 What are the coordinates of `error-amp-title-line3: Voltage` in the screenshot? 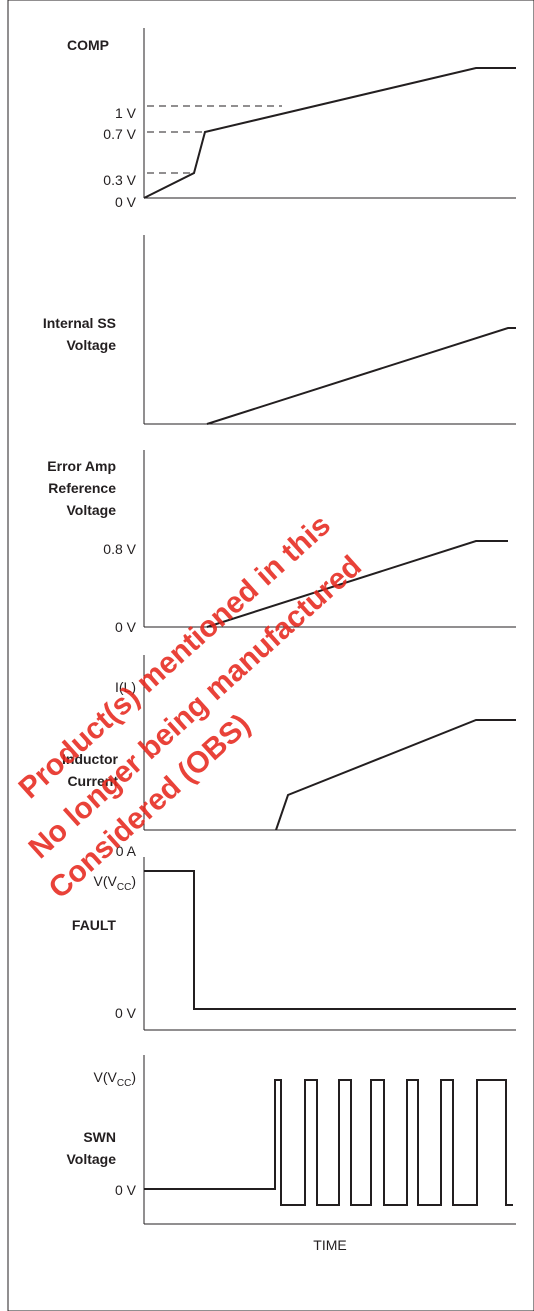 It's located at (91, 510).